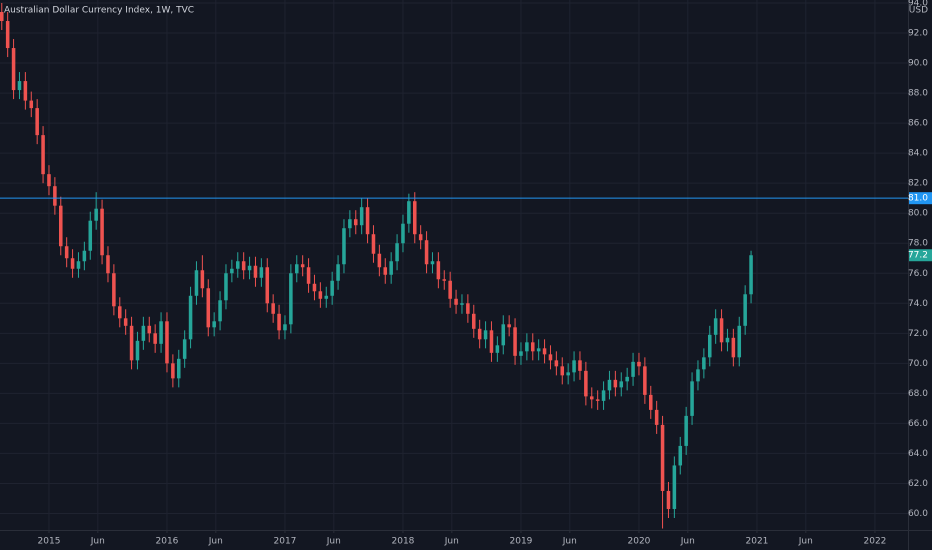 The image size is (932, 550). What do you see at coordinates (918, 514) in the screenshot?
I see `y-tick-label: 60.0` at bounding box center [918, 514].